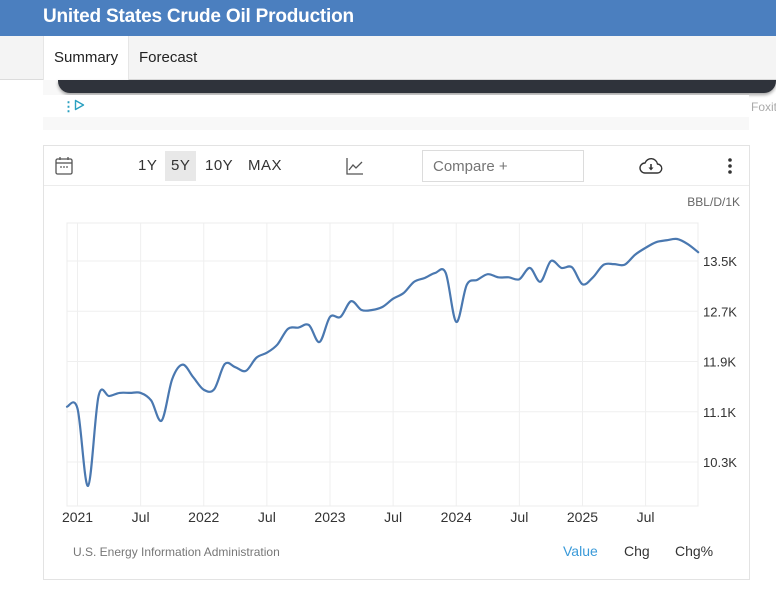 Image resolution: width=776 pixels, height=600 pixels. I want to click on x-tick-label: 2025, so click(582, 517).